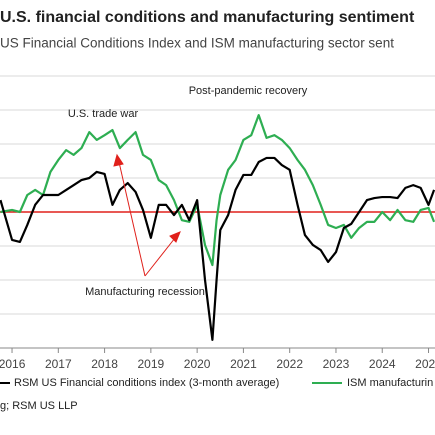 This screenshot has width=435, height=435. I want to click on legend-label: ISM manufacturin, so click(390, 383).